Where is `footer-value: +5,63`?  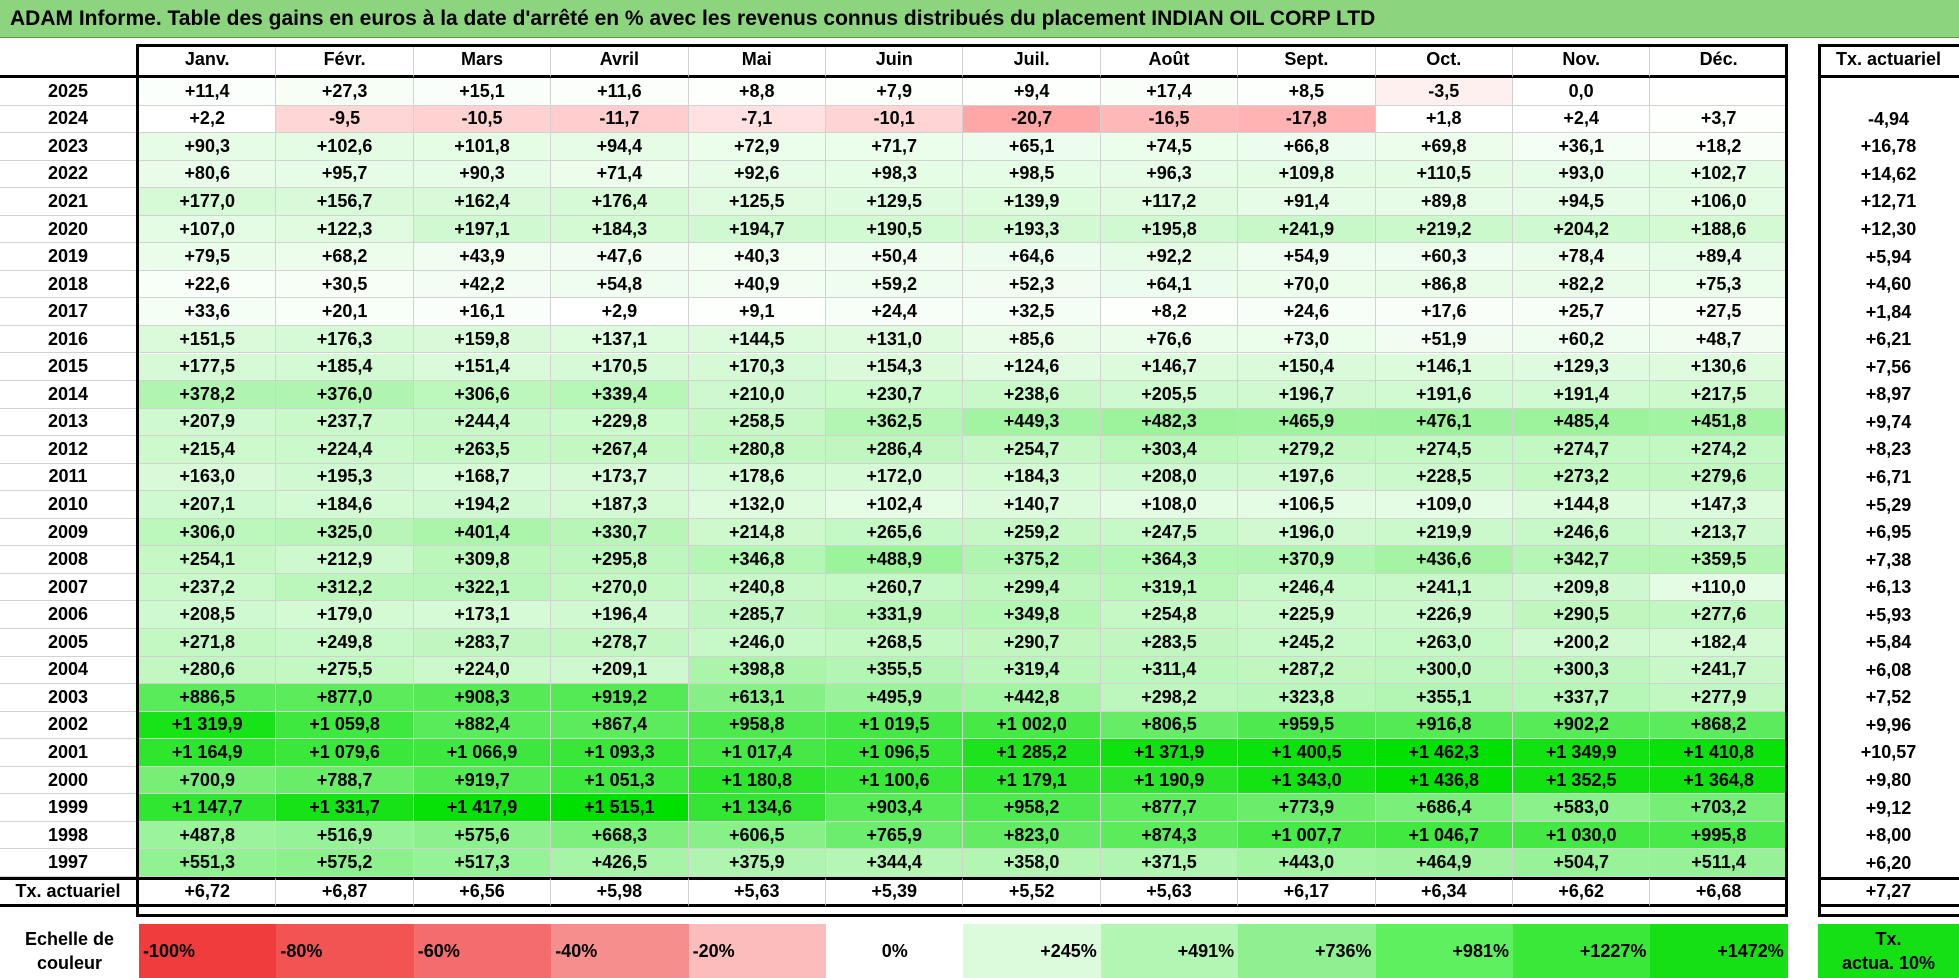
footer-value: +5,63 is located at coordinates (1169, 891).